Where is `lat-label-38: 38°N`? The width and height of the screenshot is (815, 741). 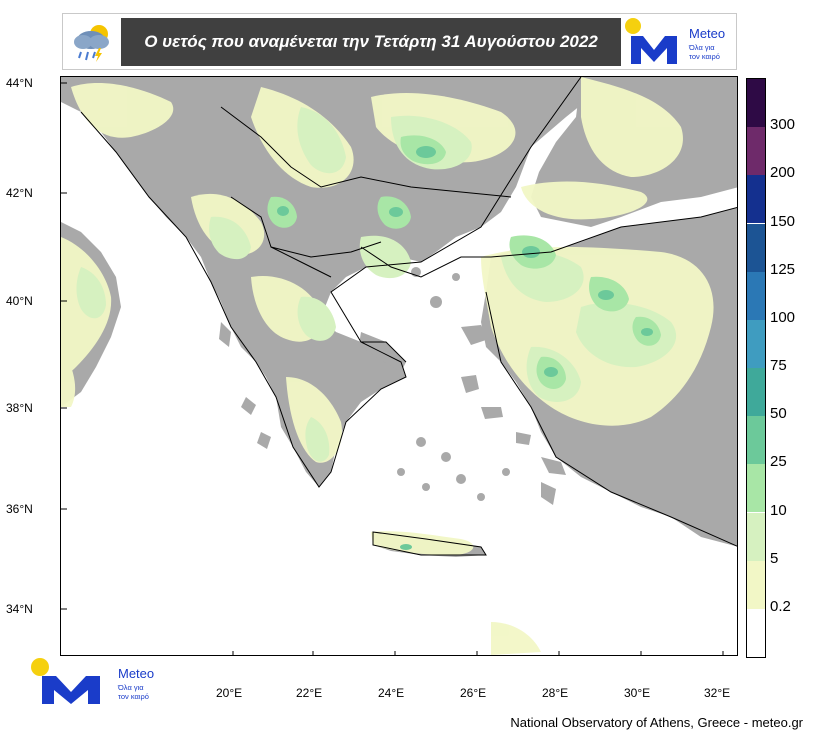 lat-label-38: 38°N is located at coordinates (19, 408).